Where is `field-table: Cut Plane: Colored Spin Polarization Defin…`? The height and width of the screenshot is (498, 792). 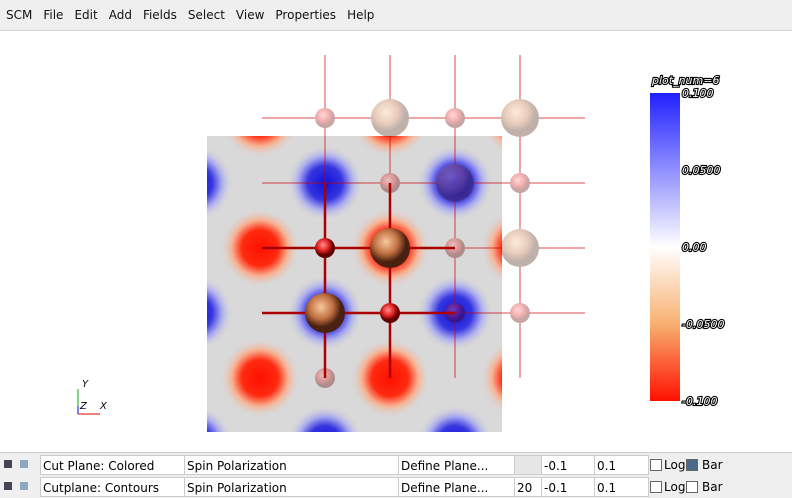 field-table: Cut Plane: Colored Spin Polarization Defin… is located at coordinates (396, 475).